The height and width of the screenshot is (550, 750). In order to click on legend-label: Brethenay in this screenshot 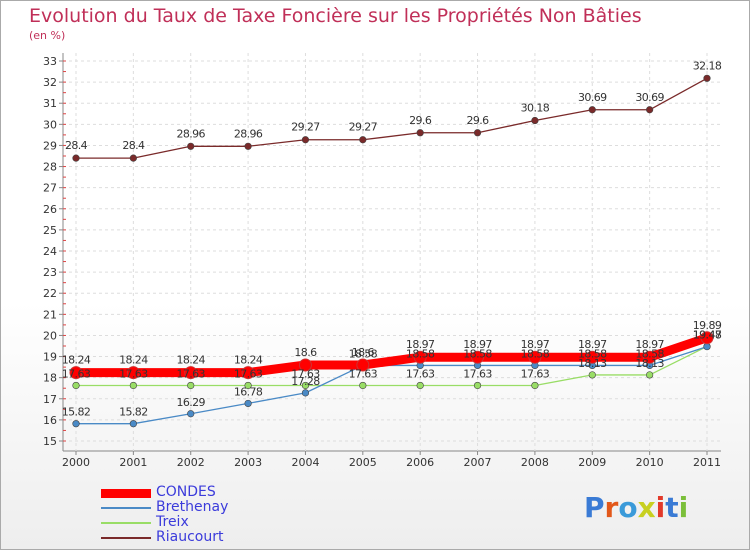, I will do `click(192, 507)`.